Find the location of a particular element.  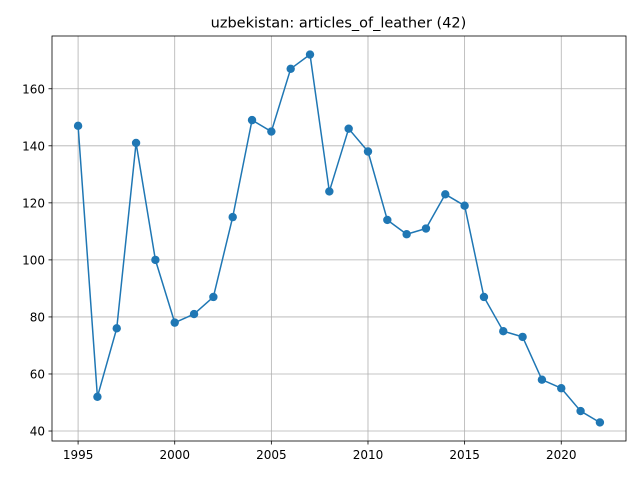

y-tick-label: 80 is located at coordinates (37, 317).